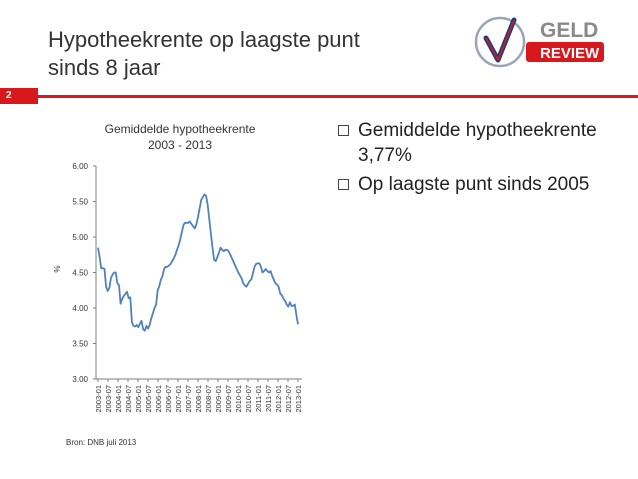  I want to click on y-tick-label: 4.50, so click(80, 273).